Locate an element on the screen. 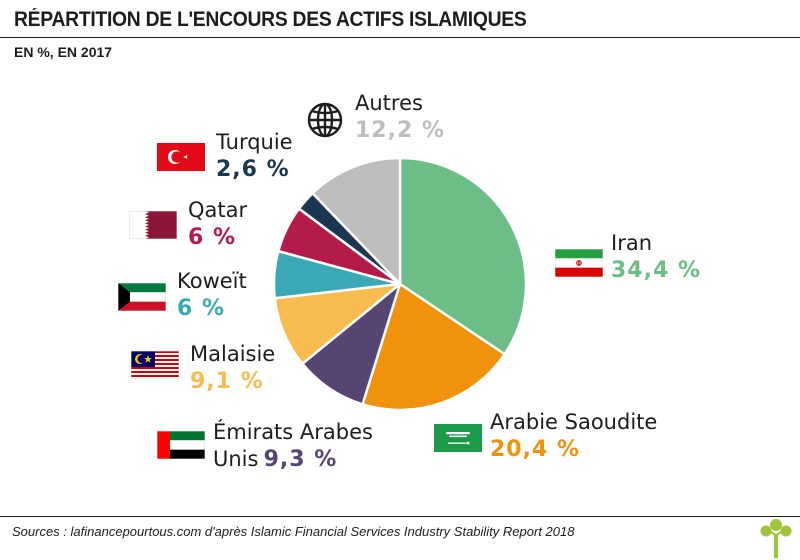  slice-value-emirats: 9,3 % is located at coordinates (300, 459).